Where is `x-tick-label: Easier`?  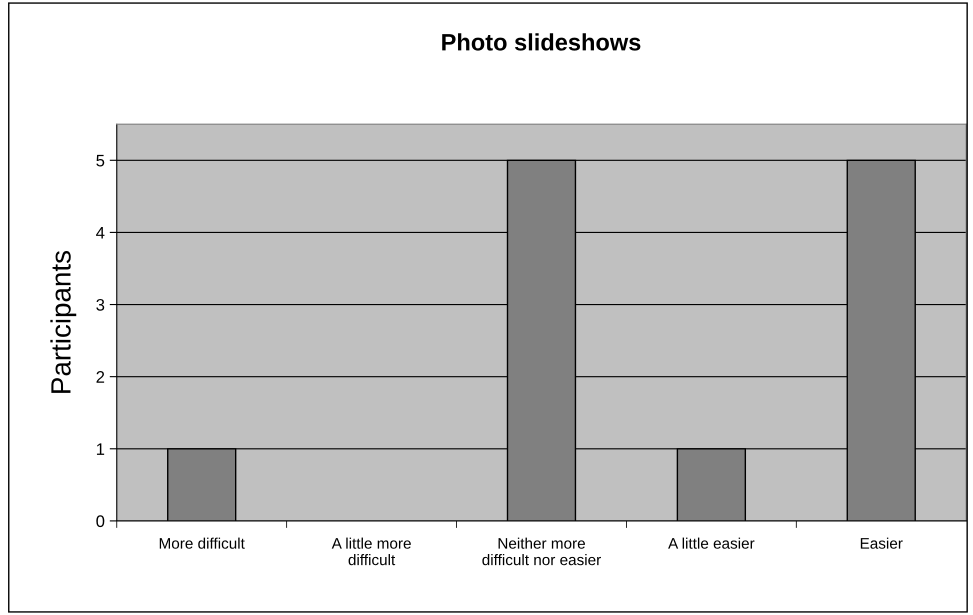 x-tick-label: Easier is located at coordinates (881, 543).